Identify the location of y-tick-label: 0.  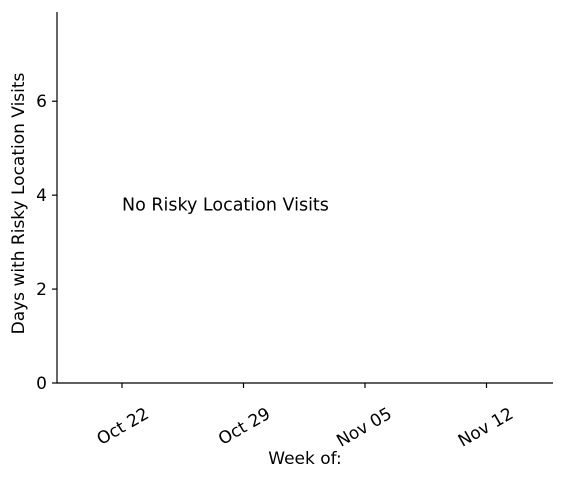
(41, 384).